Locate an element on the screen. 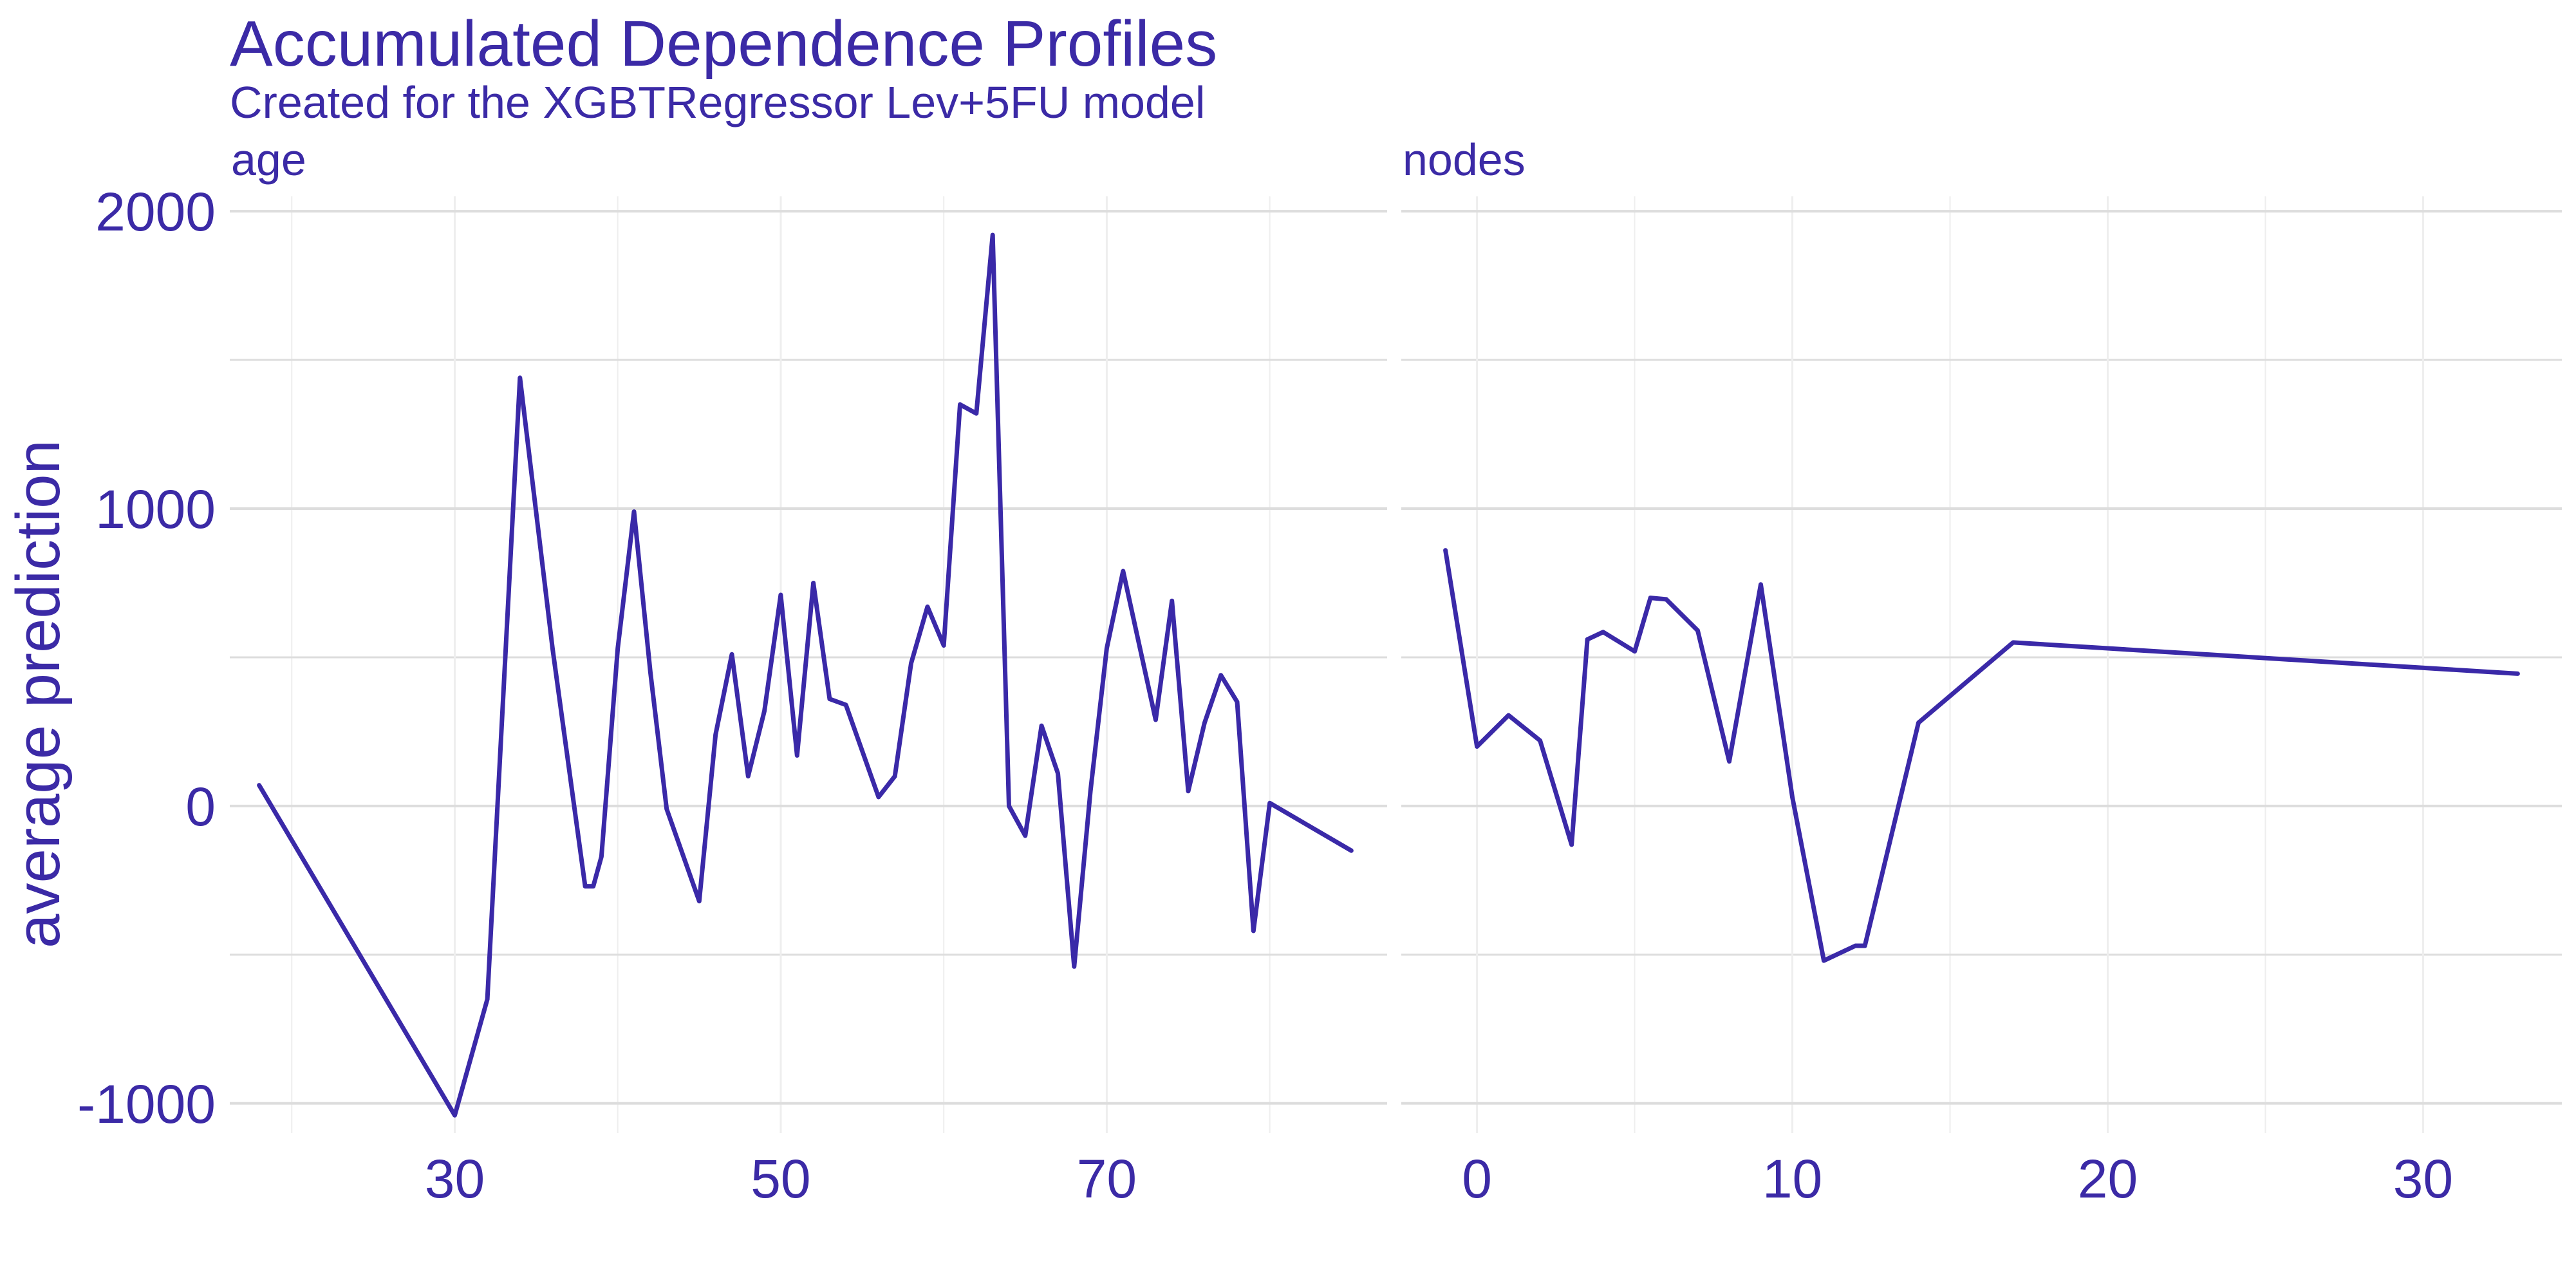 The height and width of the screenshot is (1287, 2576). x-tick-label: 10 is located at coordinates (1792, 1179).